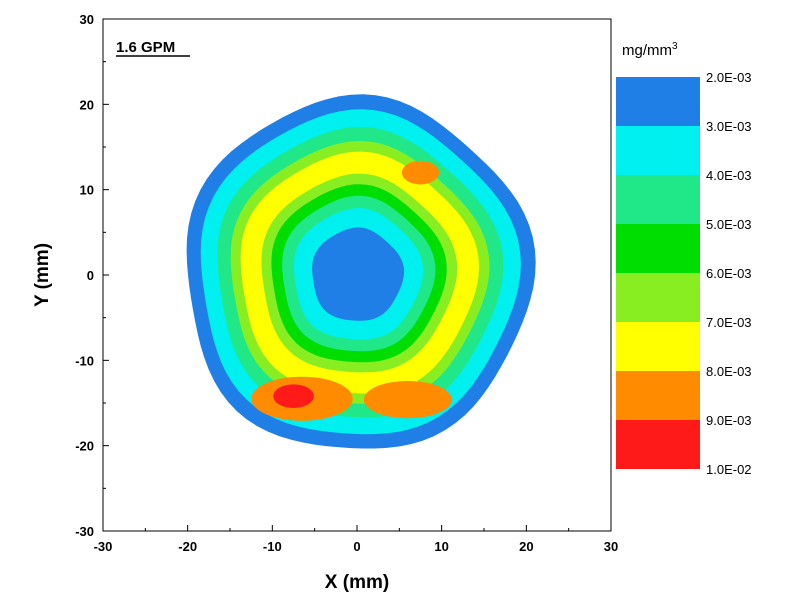 This screenshot has height=600, width=800. What do you see at coordinates (84, 360) in the screenshot?
I see `y-tick-label-2: -10` at bounding box center [84, 360].